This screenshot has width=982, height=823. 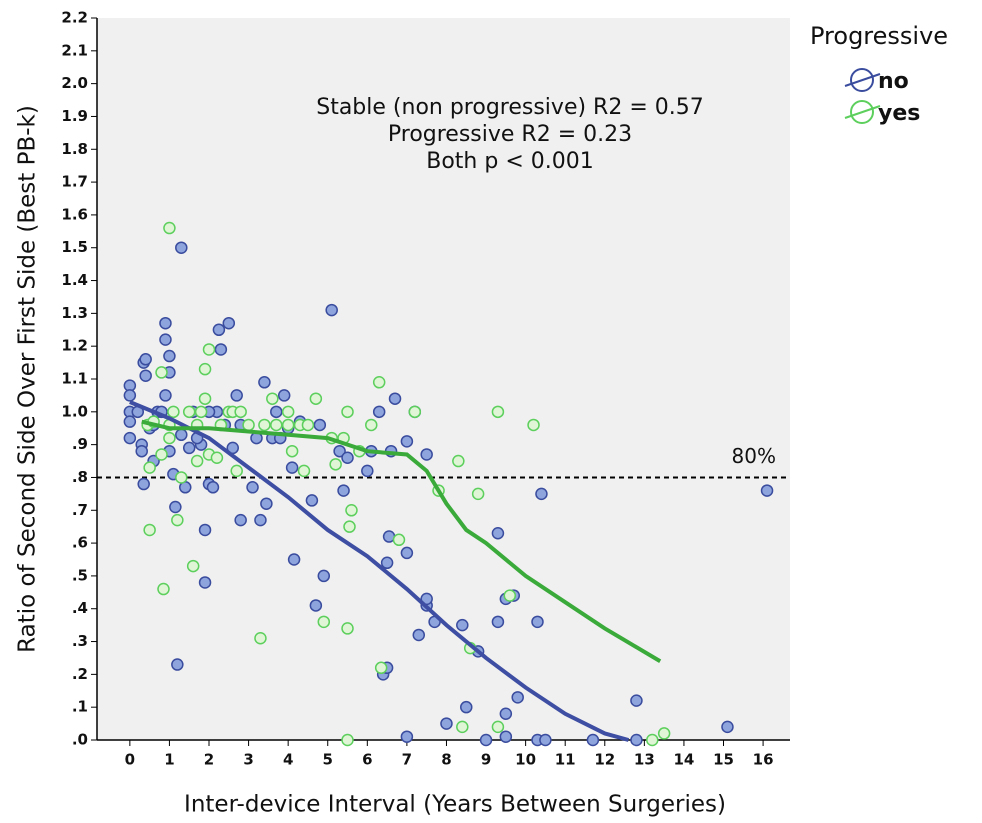 I want to click on y-tick-label: .6, so click(x=80, y=543).